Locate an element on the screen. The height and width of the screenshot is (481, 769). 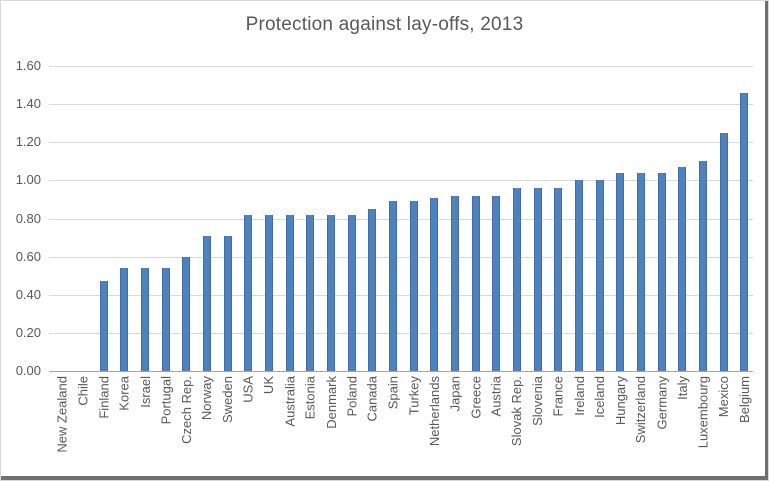
x-axis-label-israel: Israel is located at coordinates (145, 392).